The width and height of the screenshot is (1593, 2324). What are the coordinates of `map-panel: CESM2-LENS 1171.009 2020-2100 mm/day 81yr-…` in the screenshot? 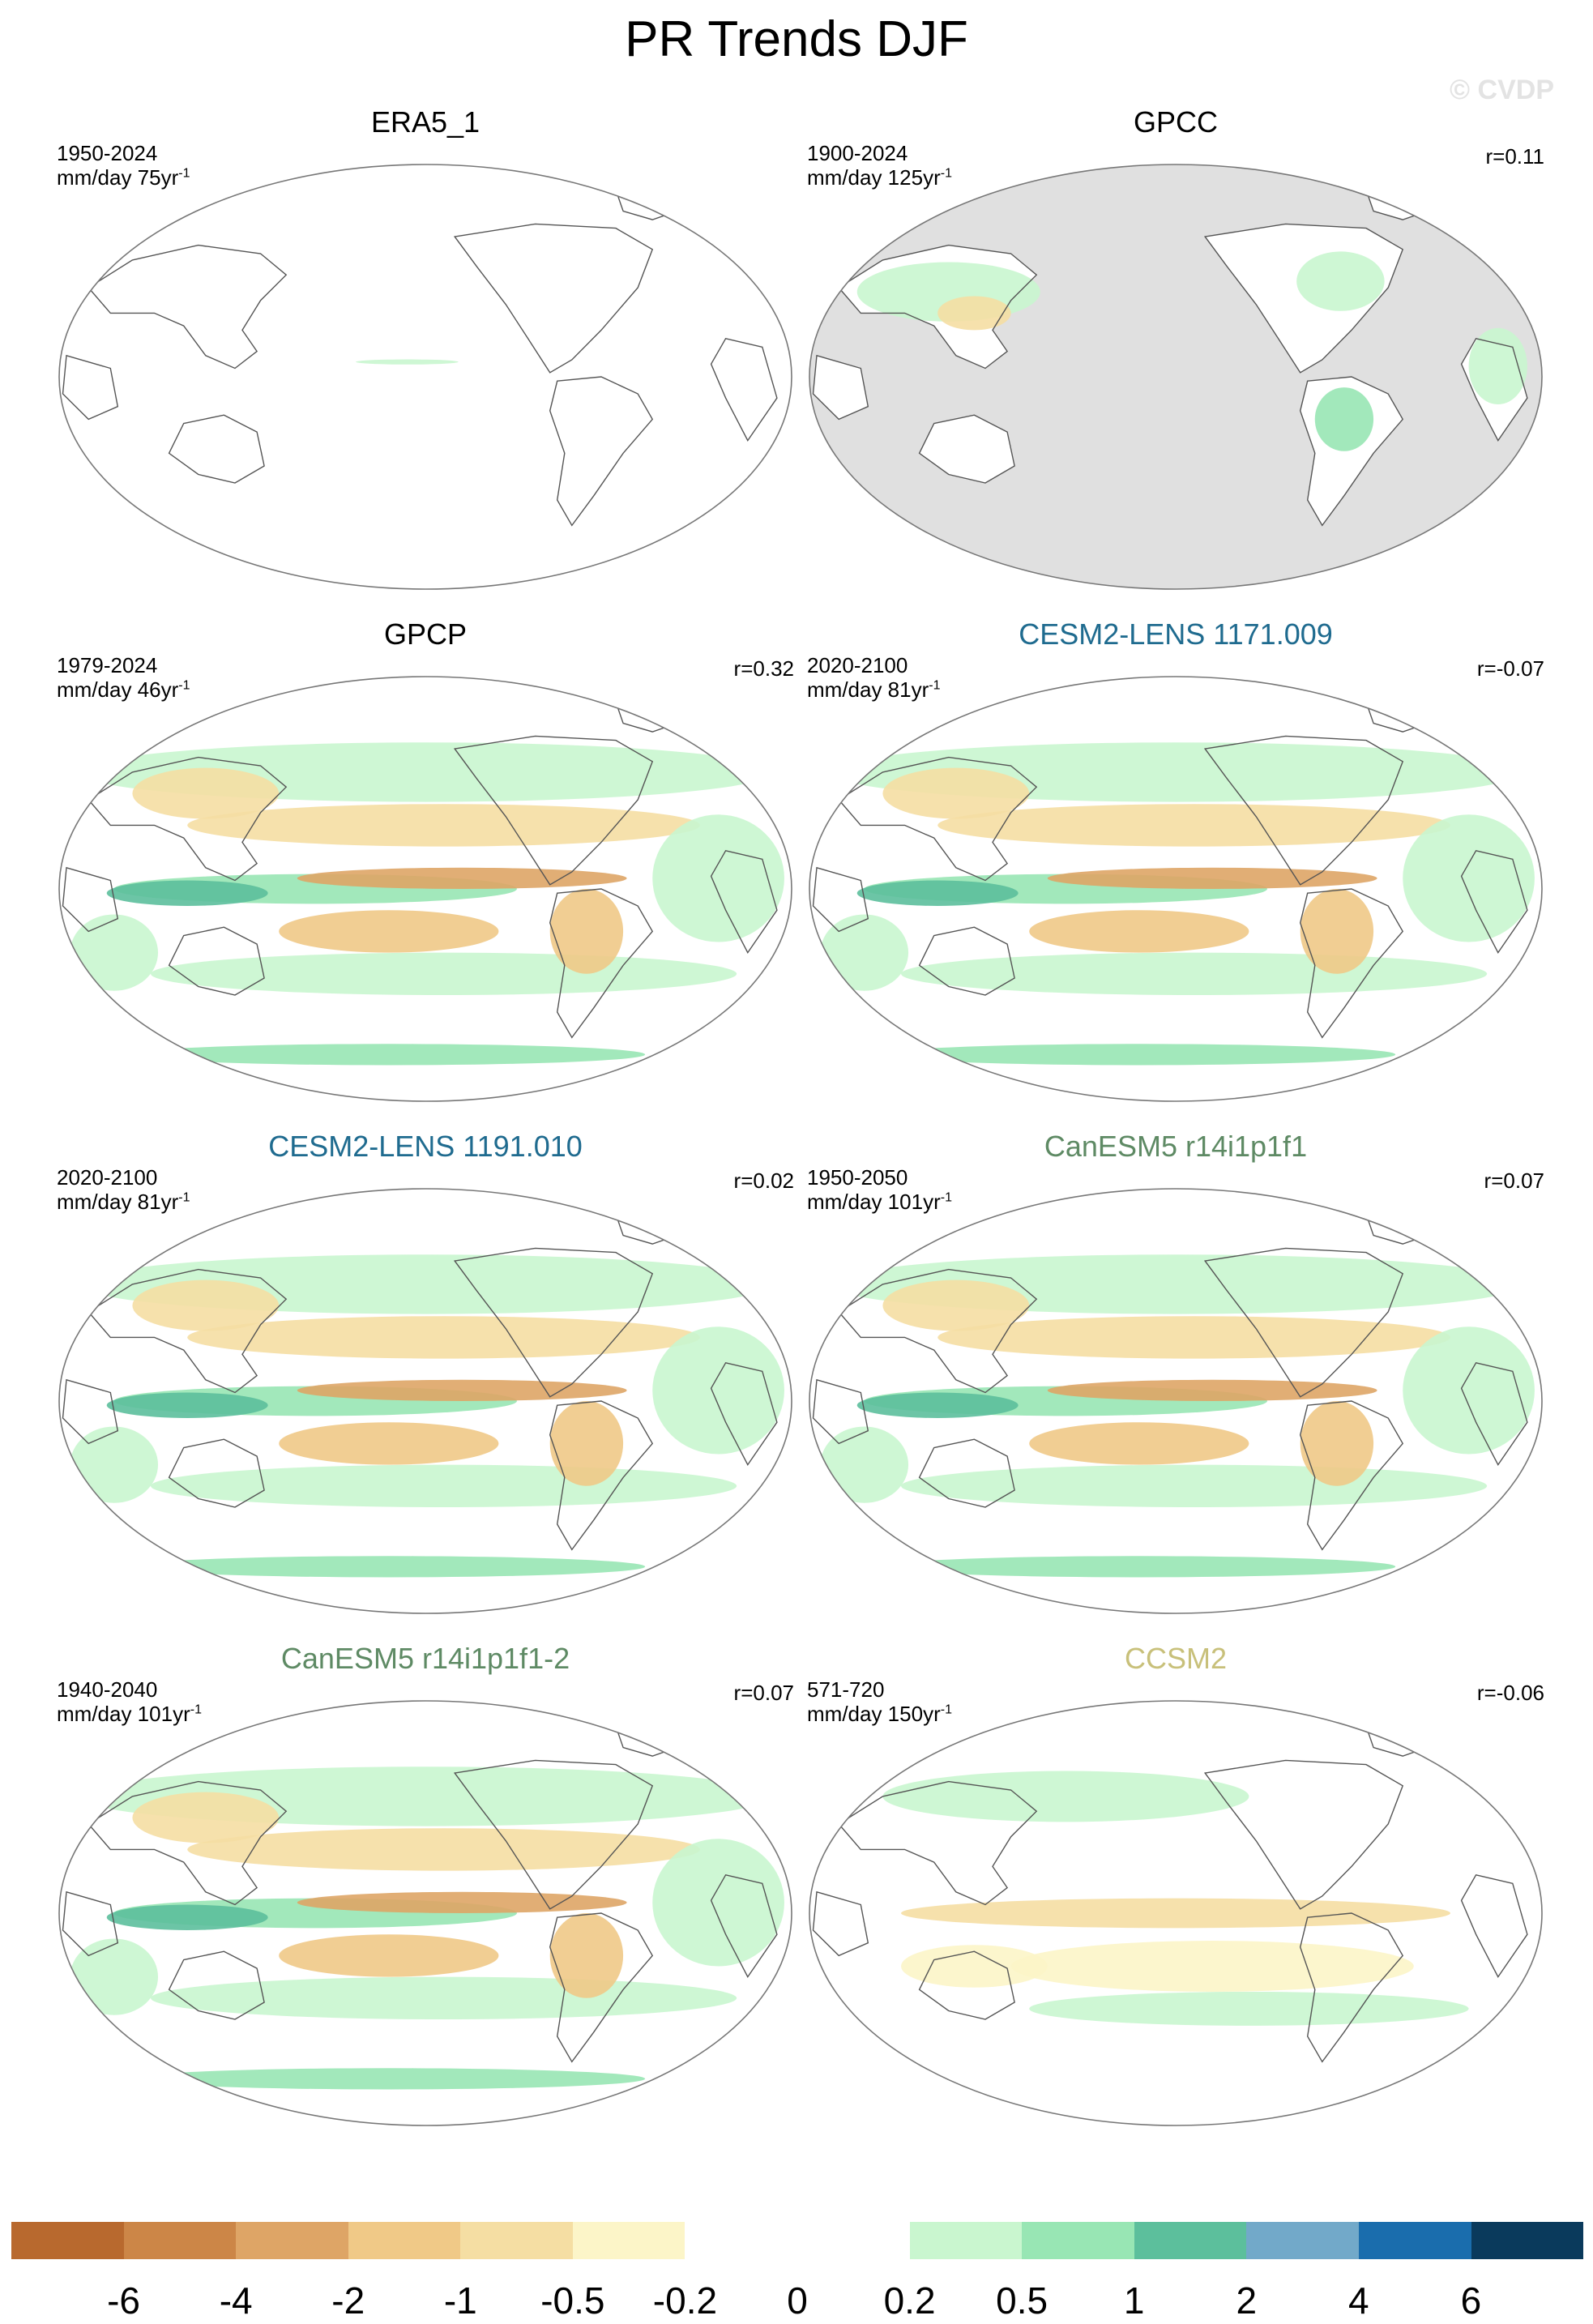 It's located at (1176, 860).